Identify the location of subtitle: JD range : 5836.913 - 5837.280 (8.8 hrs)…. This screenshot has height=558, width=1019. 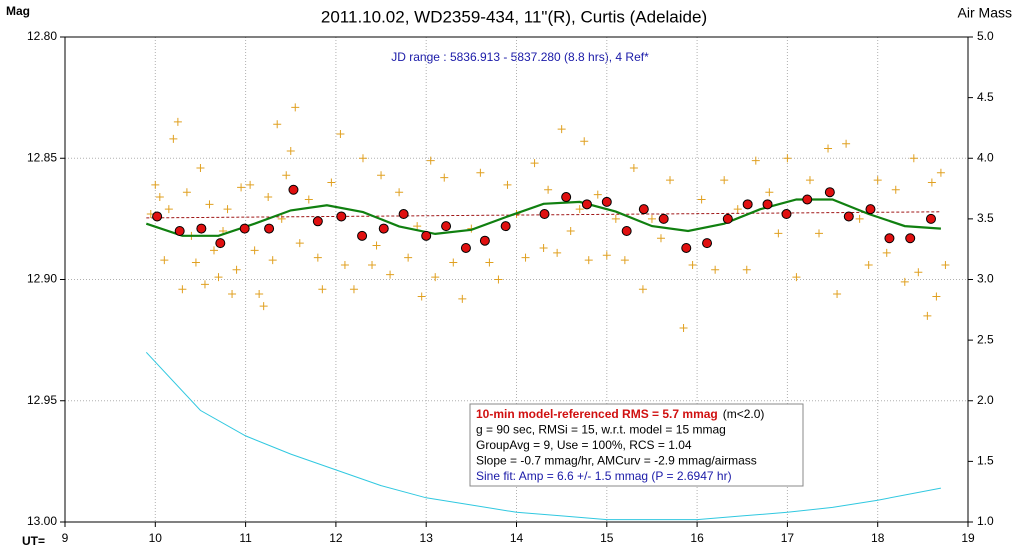
(520, 57).